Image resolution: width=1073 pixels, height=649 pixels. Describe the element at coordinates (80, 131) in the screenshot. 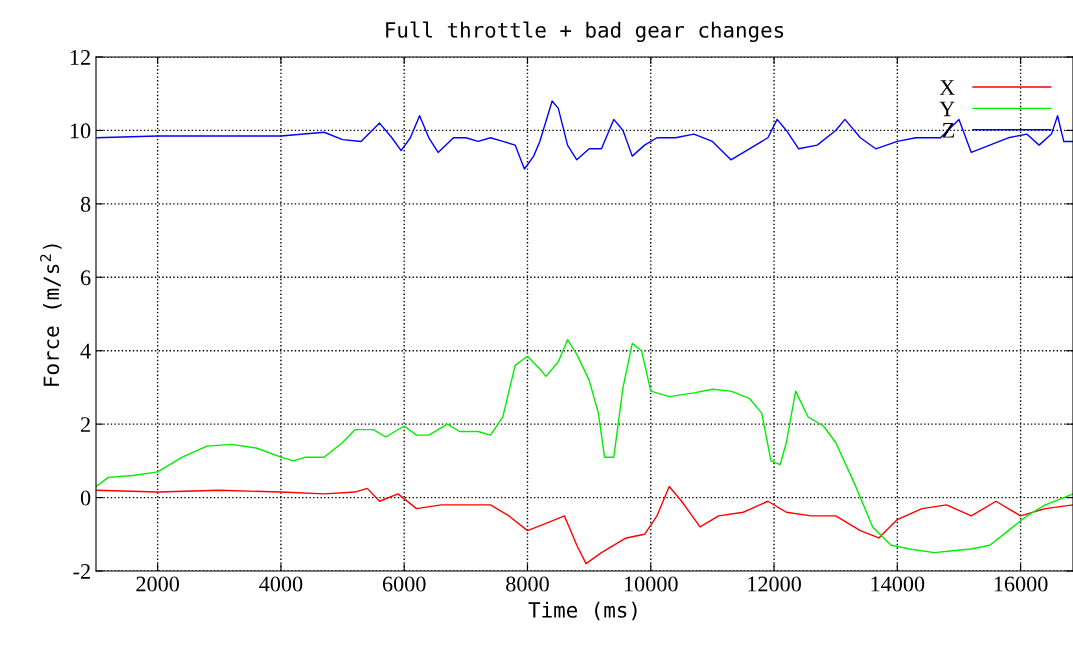

I see `y-tick-label: 10` at that location.